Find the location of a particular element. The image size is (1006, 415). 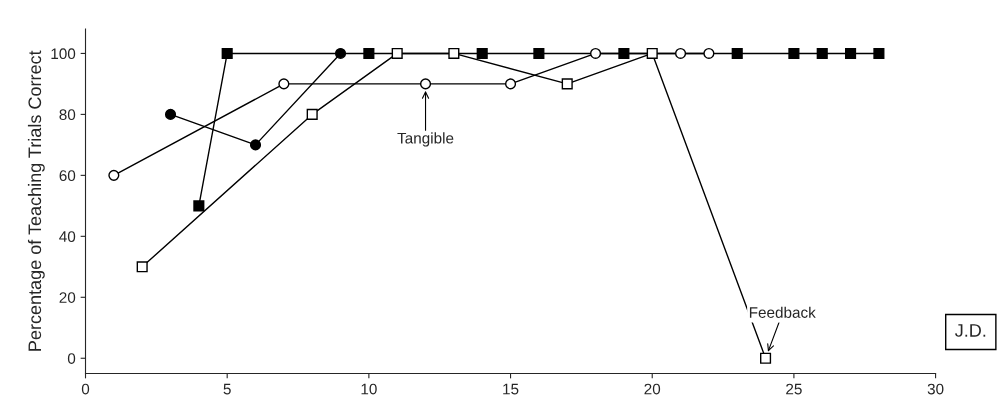

text: J.D. is located at coordinates (970, 330).